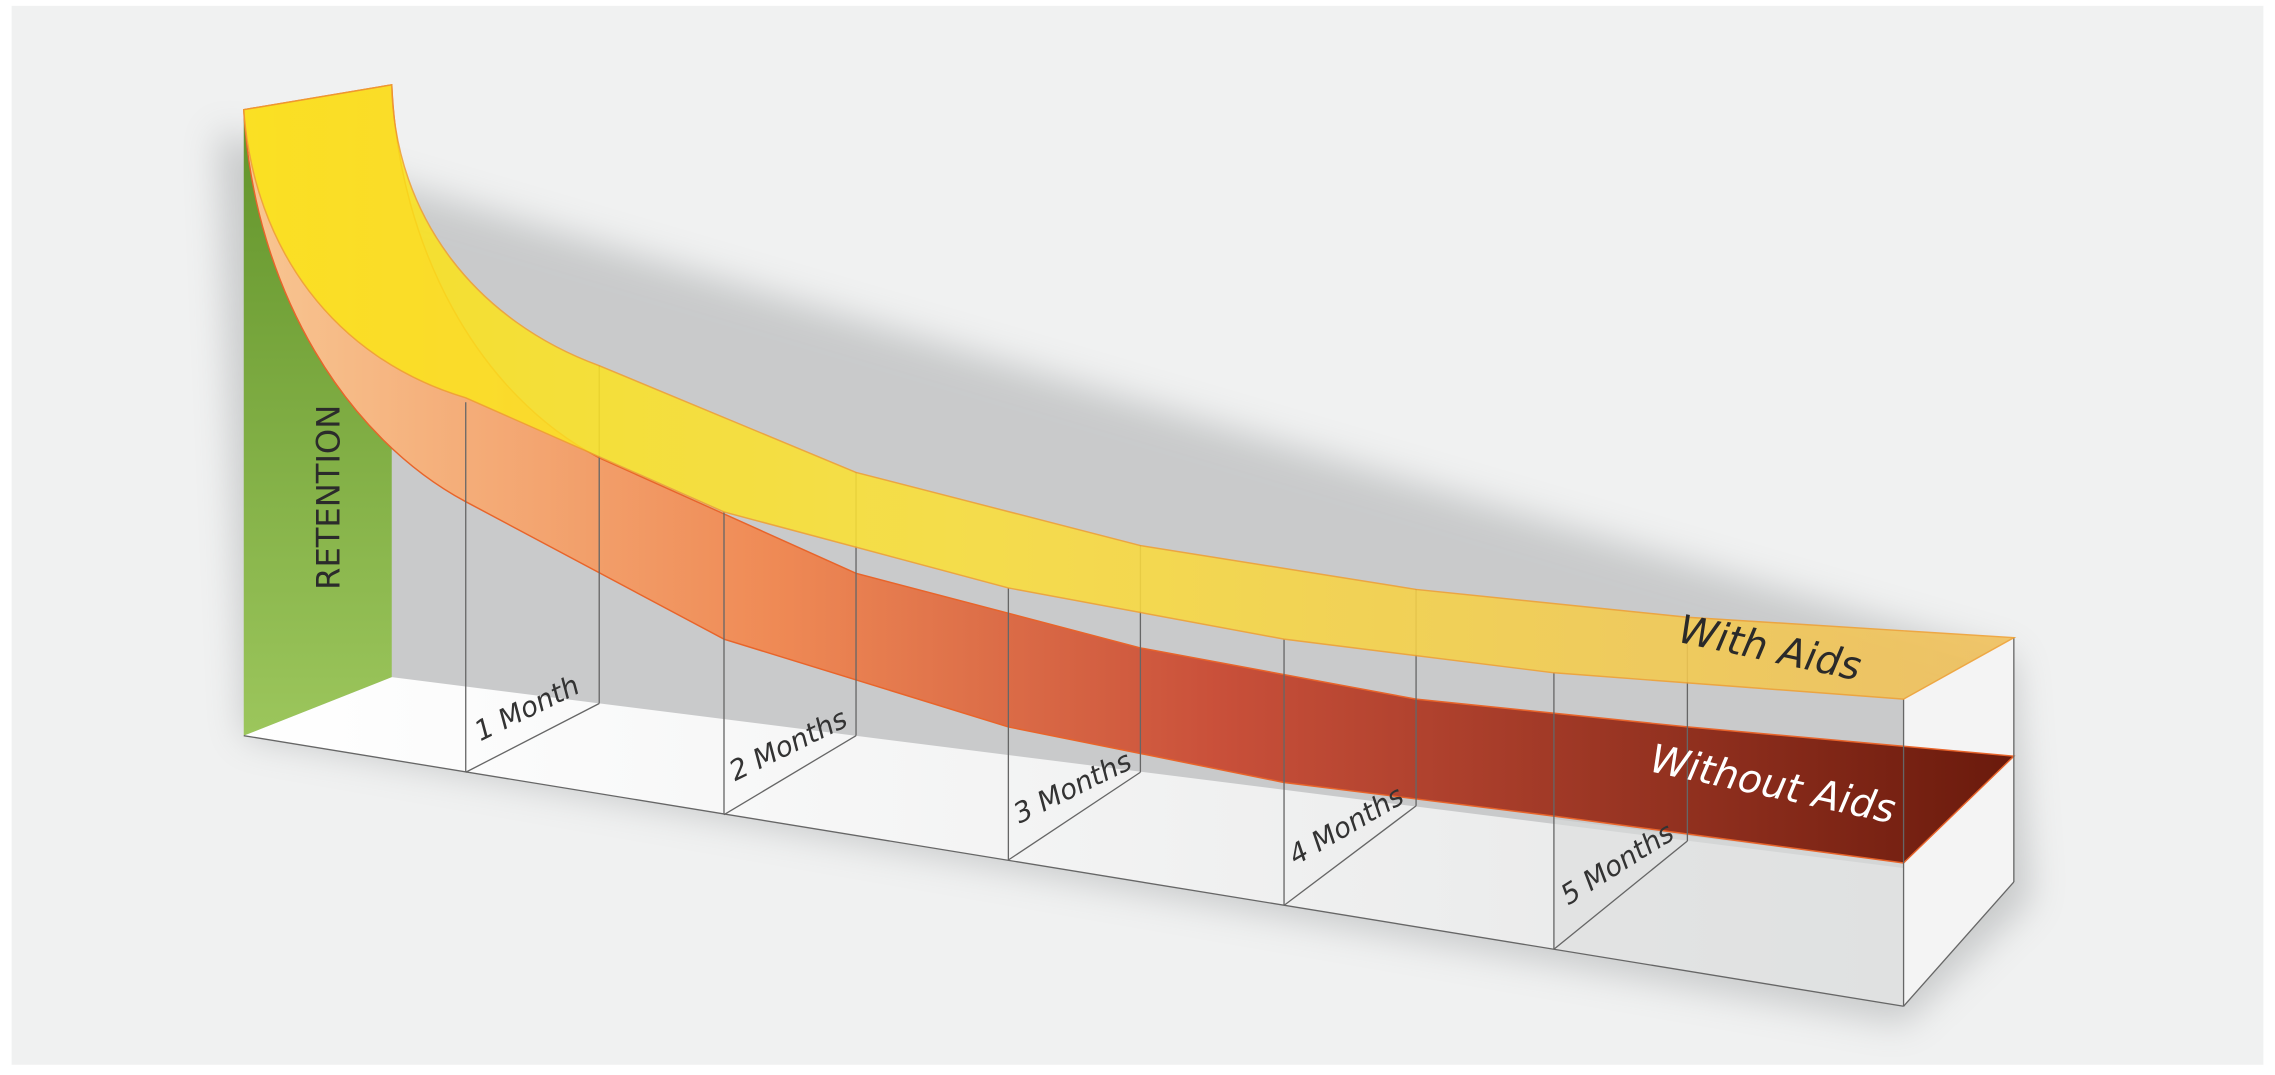 The width and height of the screenshot is (2275, 1075). Describe the element at coordinates (1959, 944) in the screenshot. I see `floor-edge` at that location.